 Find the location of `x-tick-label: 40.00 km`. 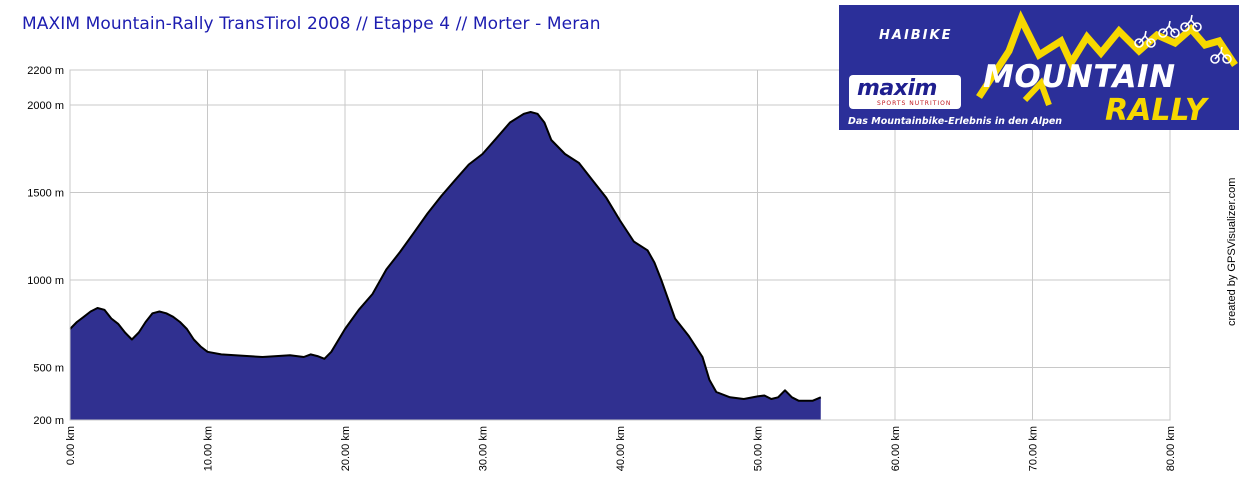

x-tick-label: 40.00 km is located at coordinates (621, 448).